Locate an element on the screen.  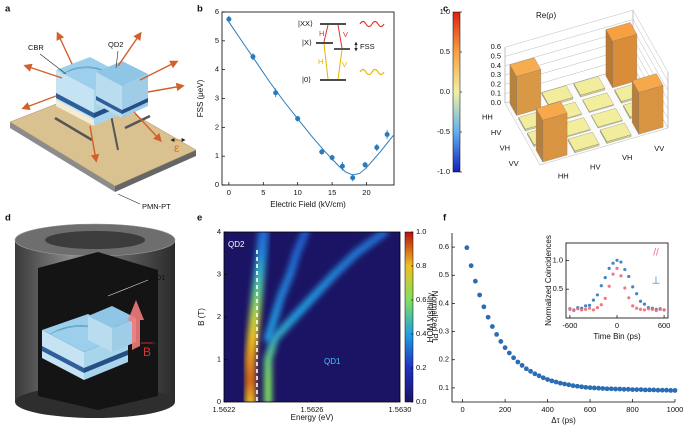
colorbar-tick-label: 0.6 is located at coordinates (421, 299).